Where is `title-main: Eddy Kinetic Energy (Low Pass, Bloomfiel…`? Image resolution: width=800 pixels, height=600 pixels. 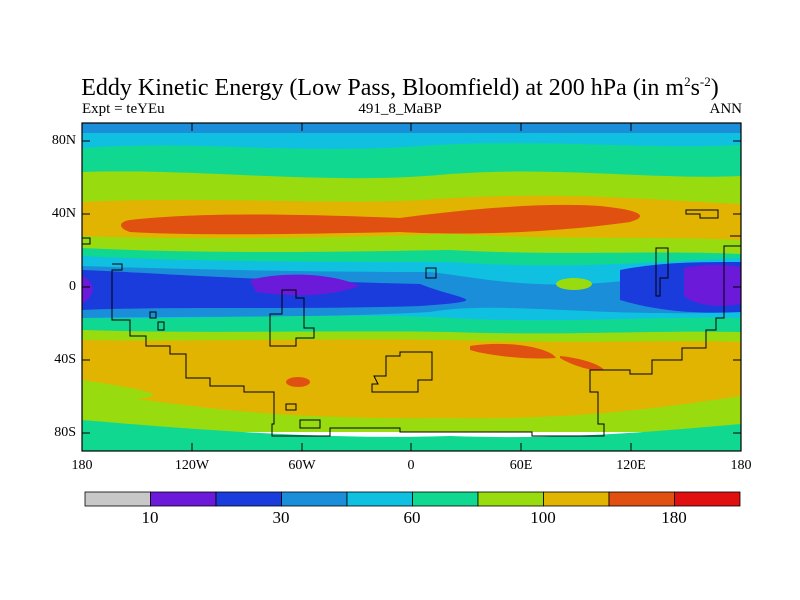 title-main: Eddy Kinetic Energy (Low Pass, Bloomfiel… is located at coordinates (383, 88).